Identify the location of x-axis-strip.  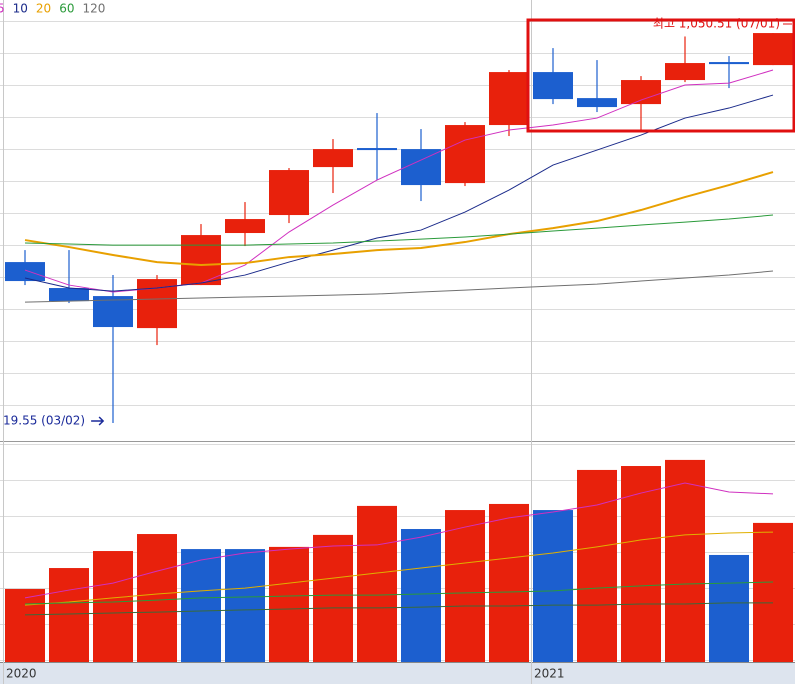
(397, 673).